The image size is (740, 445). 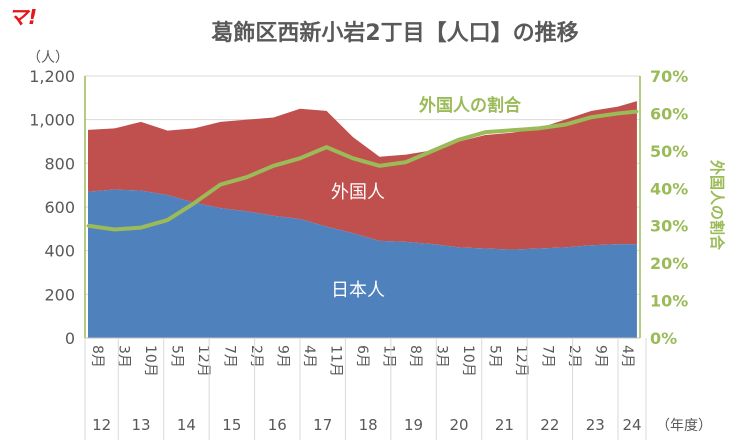 What do you see at coordinates (389, 356) in the screenshot?
I see `x-month-label: 1月` at bounding box center [389, 356].